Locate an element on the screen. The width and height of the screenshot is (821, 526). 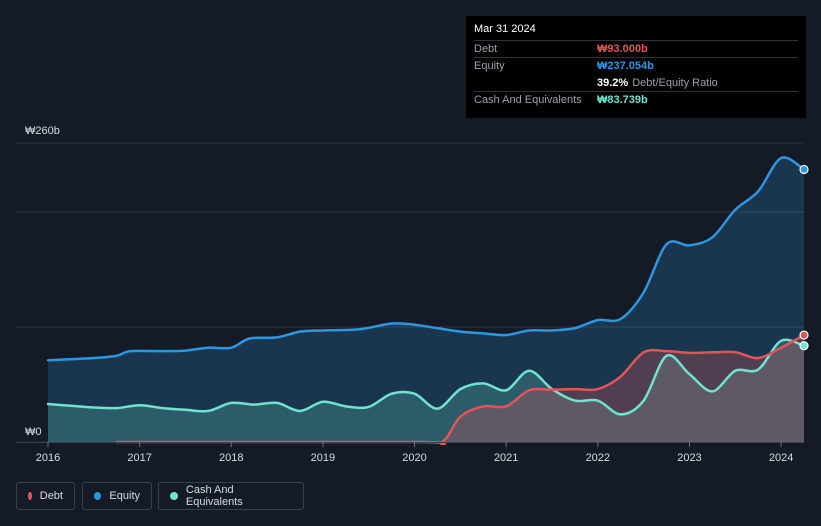
y-tick-label-top: ₩260b is located at coordinates (42, 131).